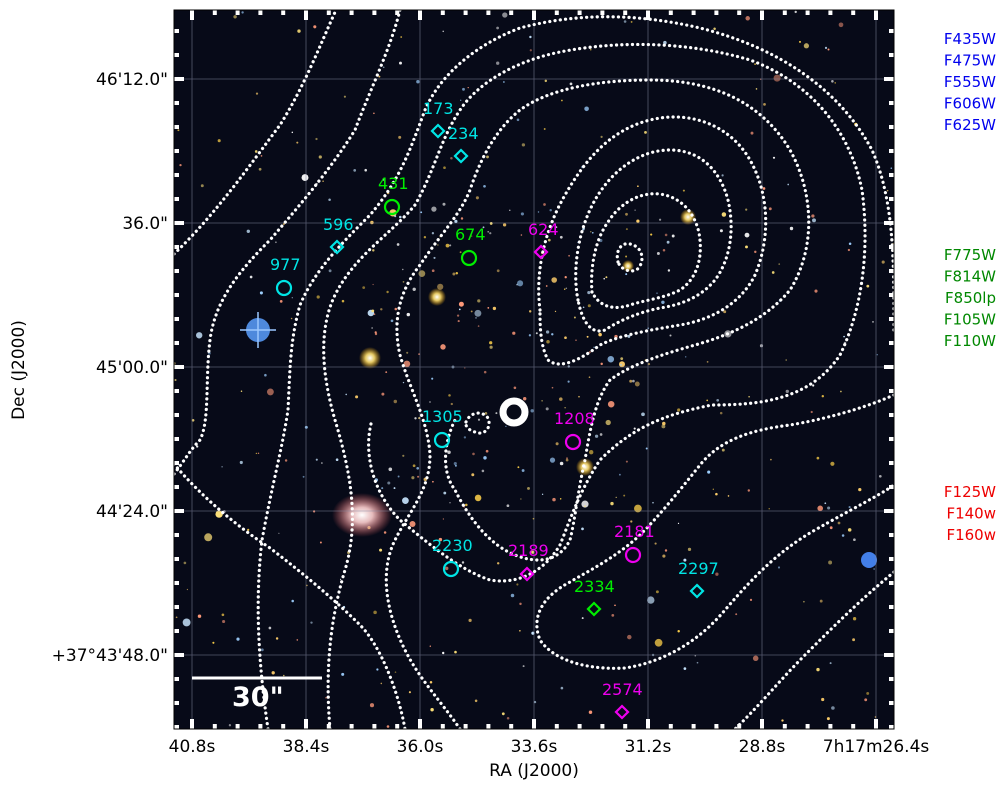  Describe the element at coordinates (876, 747) in the screenshot. I see `x-tick-label: 7h17m26.4s` at that location.